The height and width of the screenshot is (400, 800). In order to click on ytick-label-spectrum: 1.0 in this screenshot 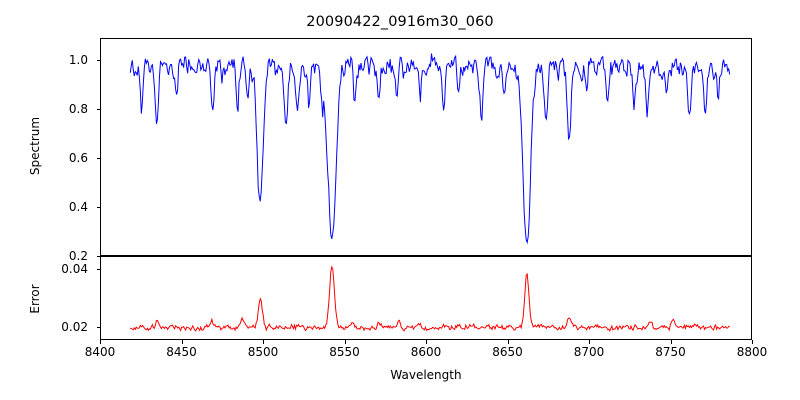, I will do `click(78, 60)`.